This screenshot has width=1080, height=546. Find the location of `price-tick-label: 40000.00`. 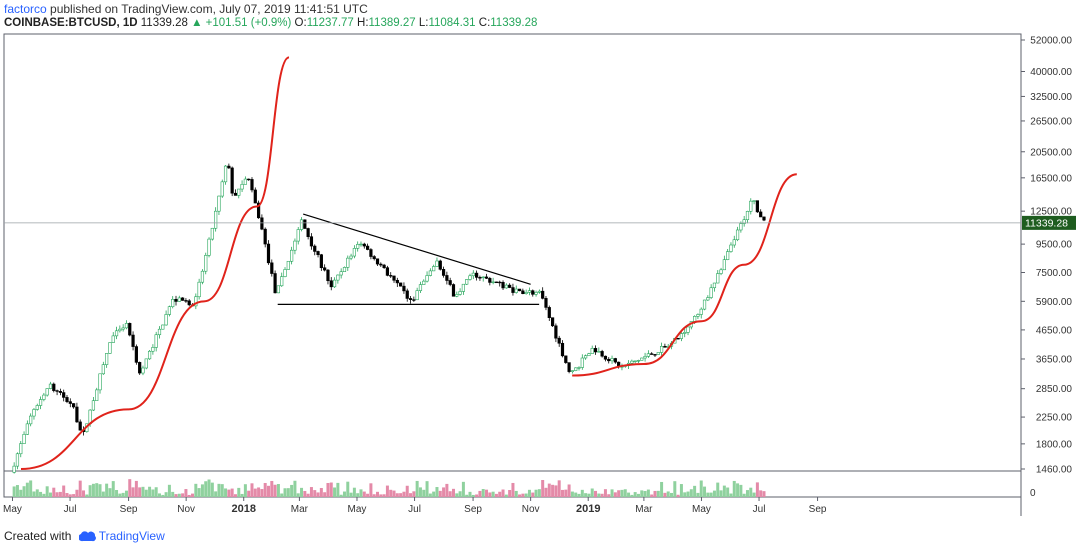

price-tick-label: 40000.00 is located at coordinates (1051, 72).